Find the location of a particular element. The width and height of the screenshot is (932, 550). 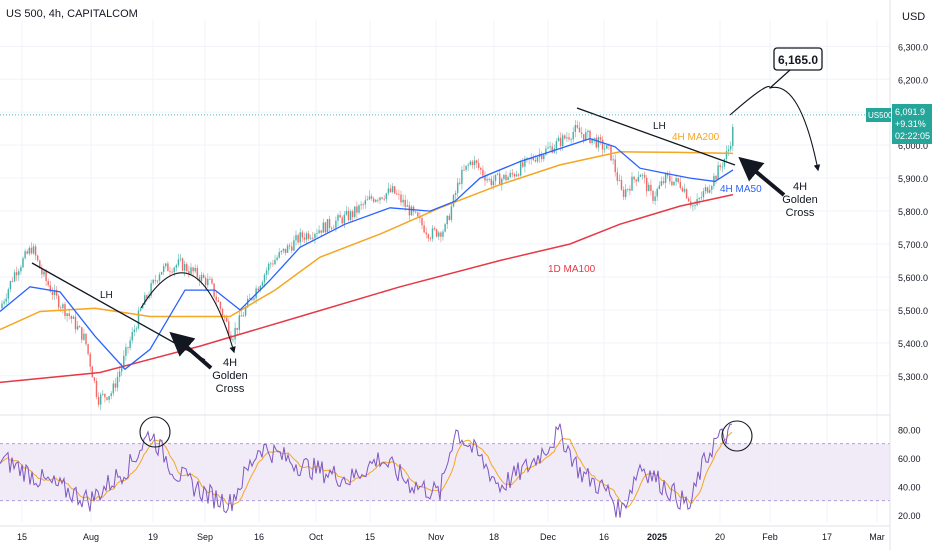

lh-label-1: LH is located at coordinates (106, 295).